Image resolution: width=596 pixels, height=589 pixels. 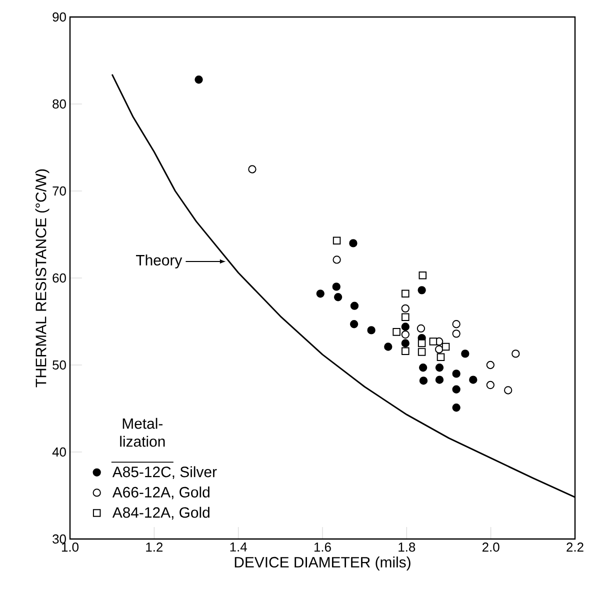 What do you see at coordinates (59, 539) in the screenshot?
I see `y-tick-label: 30` at bounding box center [59, 539].